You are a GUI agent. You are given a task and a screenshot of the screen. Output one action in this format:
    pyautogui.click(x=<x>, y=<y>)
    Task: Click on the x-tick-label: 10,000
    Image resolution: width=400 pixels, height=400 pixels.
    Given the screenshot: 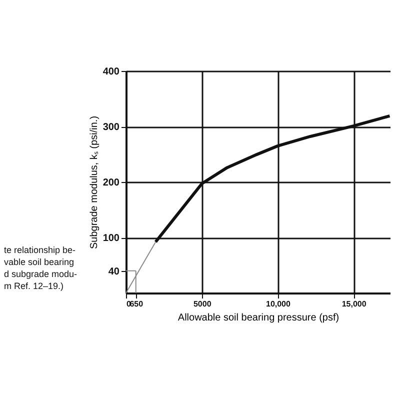 What is the action you would take?
    pyautogui.click(x=279, y=304)
    